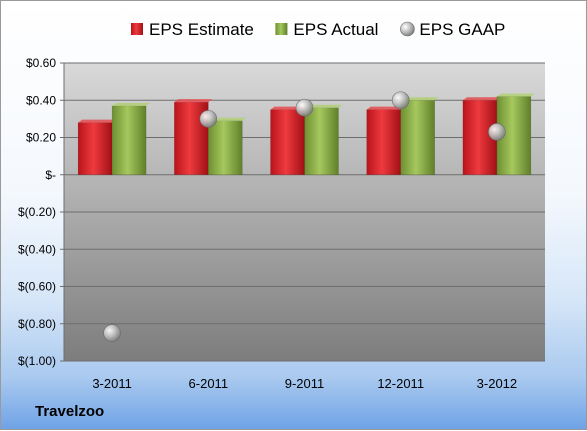 Image resolution: width=587 pixels, height=431 pixels. I want to click on y-tick-label: $0.40, so click(41, 100).